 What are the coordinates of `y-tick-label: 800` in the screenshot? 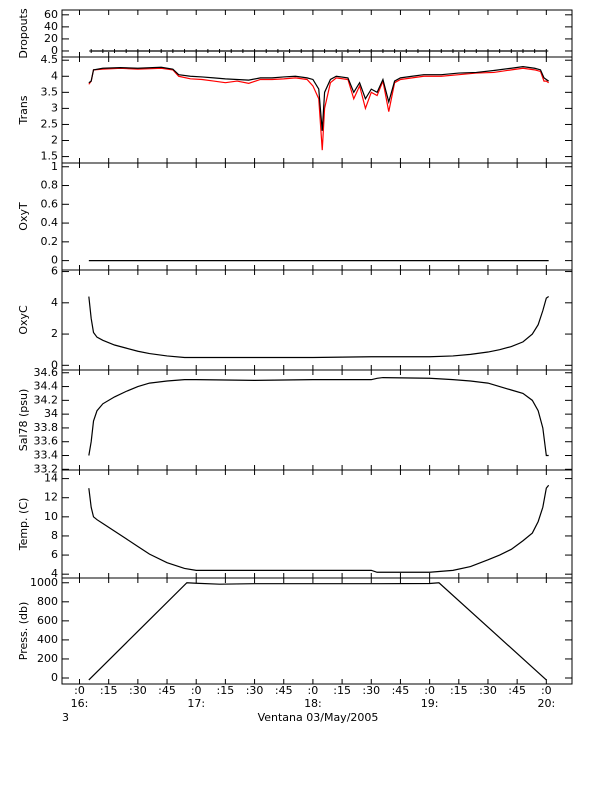 It's located at (47, 601).